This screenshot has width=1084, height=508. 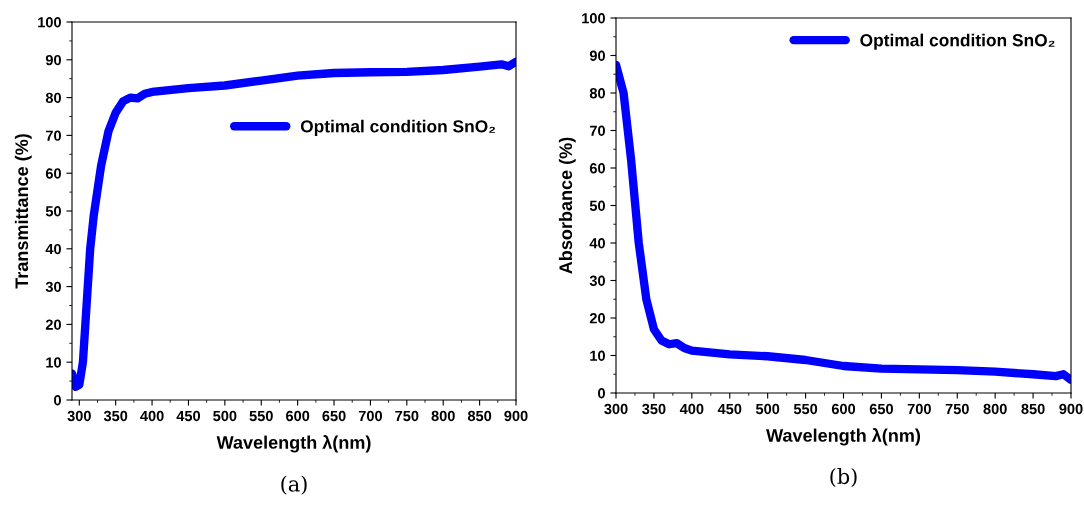 I want to click on text: (b), so click(x=843, y=478).